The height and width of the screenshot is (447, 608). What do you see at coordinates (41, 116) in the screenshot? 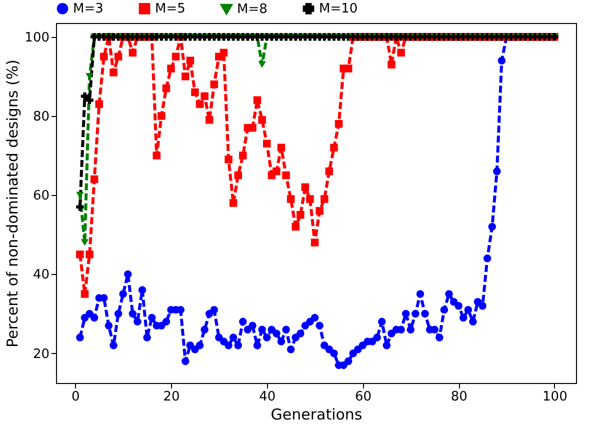
I see `y-tick-label: 80` at bounding box center [41, 116].